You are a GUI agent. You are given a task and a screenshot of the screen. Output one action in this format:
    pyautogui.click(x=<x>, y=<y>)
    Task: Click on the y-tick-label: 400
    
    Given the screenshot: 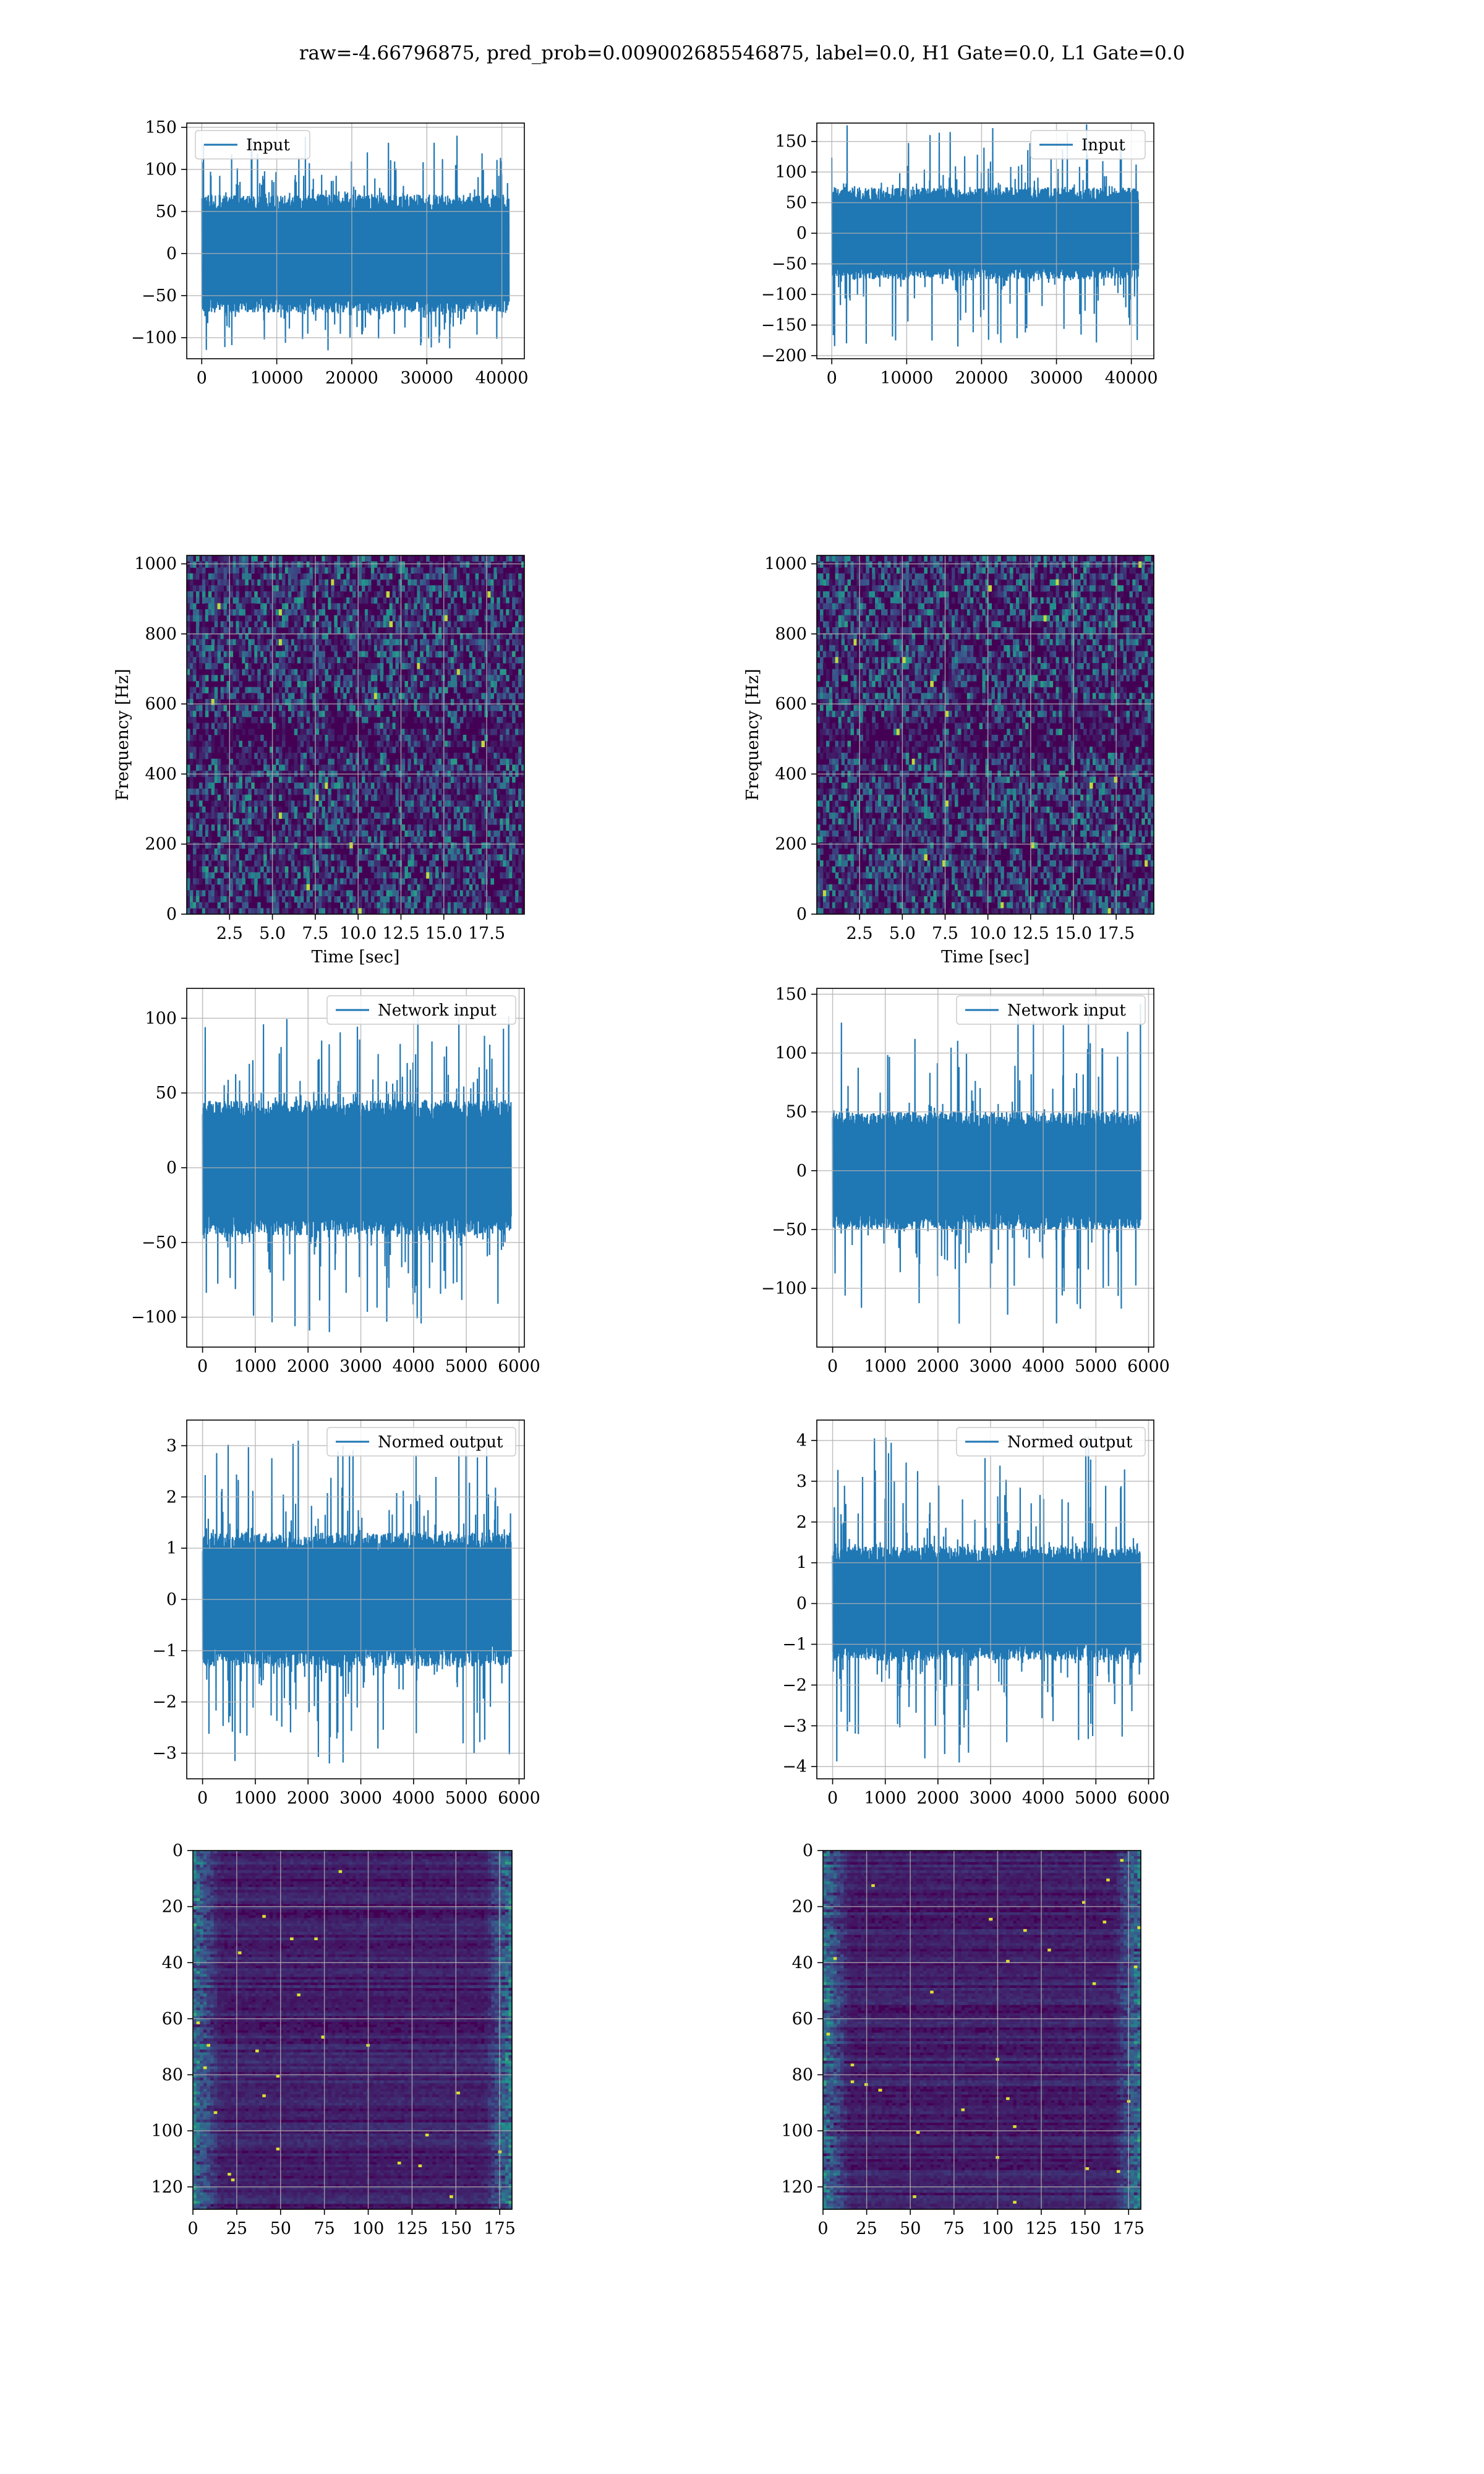 What is the action you would take?
    pyautogui.click(x=161, y=774)
    